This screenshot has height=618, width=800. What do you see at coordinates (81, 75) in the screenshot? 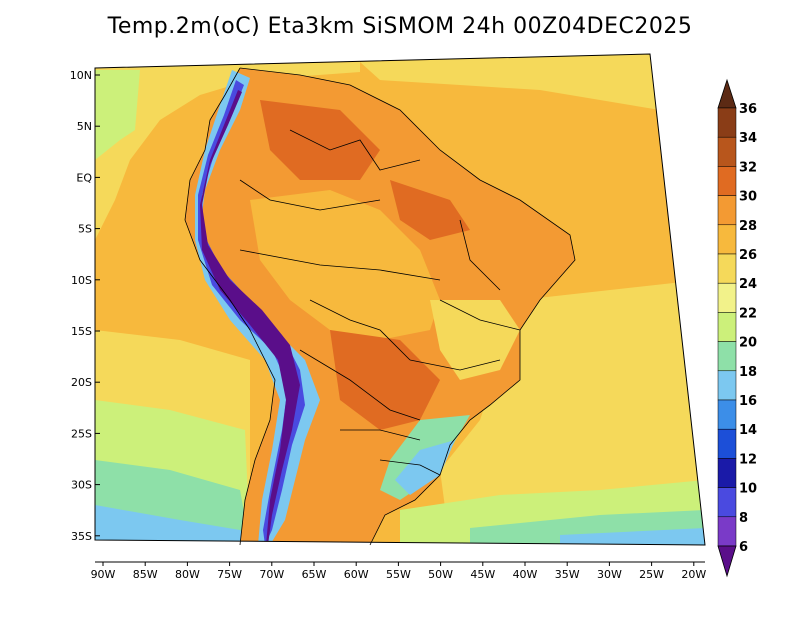
I see `lat-label: 10N` at bounding box center [81, 75].